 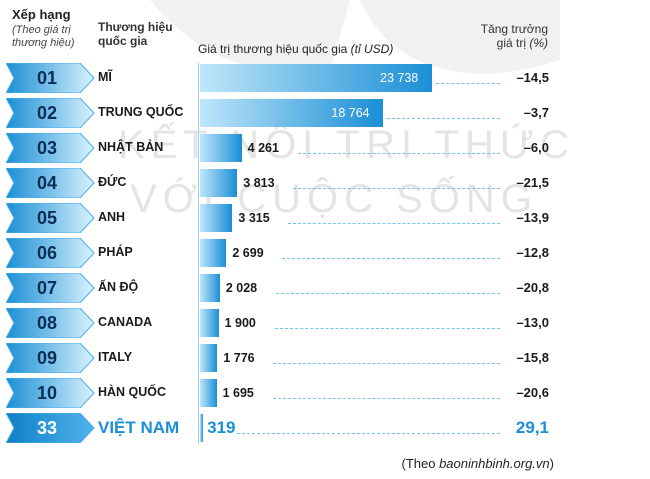 What do you see at coordinates (241, 288) in the screenshot?
I see `value-label: 2 028` at bounding box center [241, 288].